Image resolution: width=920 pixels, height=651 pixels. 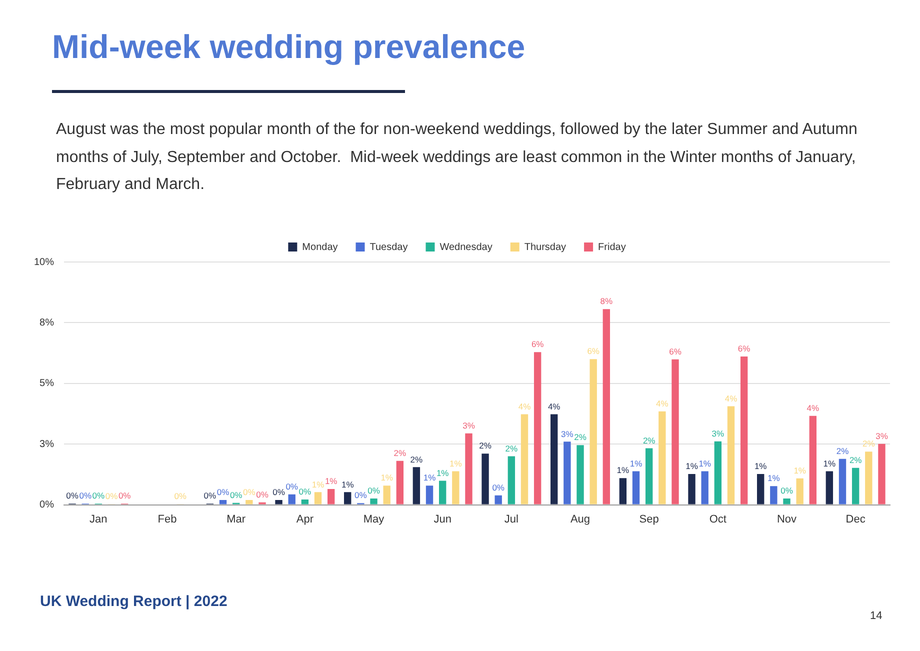 I want to click on y-tick-label: 0%, so click(x=47, y=505).